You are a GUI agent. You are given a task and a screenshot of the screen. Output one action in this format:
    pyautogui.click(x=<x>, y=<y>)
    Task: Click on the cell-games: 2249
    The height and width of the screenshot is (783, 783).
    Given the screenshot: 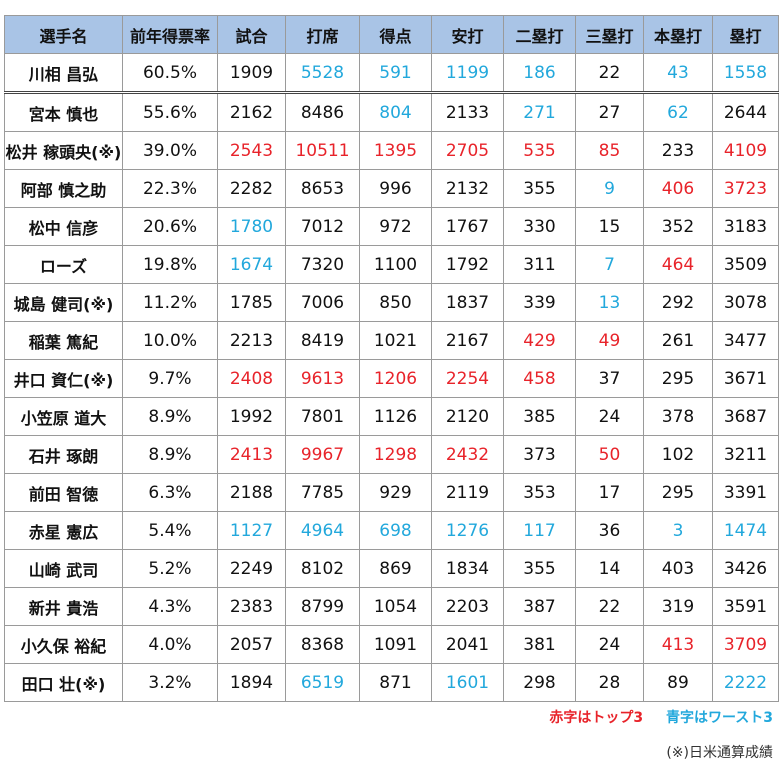 What is the action you would take?
    pyautogui.click(x=251, y=568)
    